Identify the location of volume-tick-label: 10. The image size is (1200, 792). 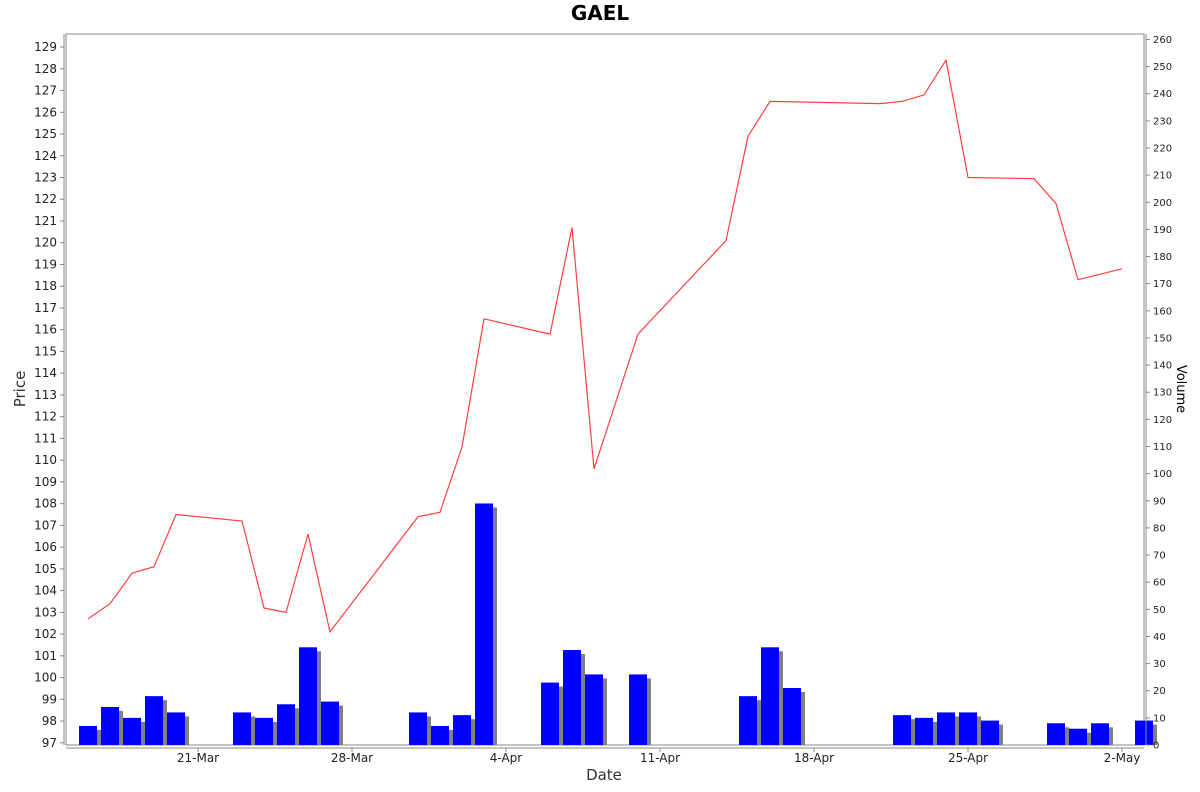
(1159, 718).